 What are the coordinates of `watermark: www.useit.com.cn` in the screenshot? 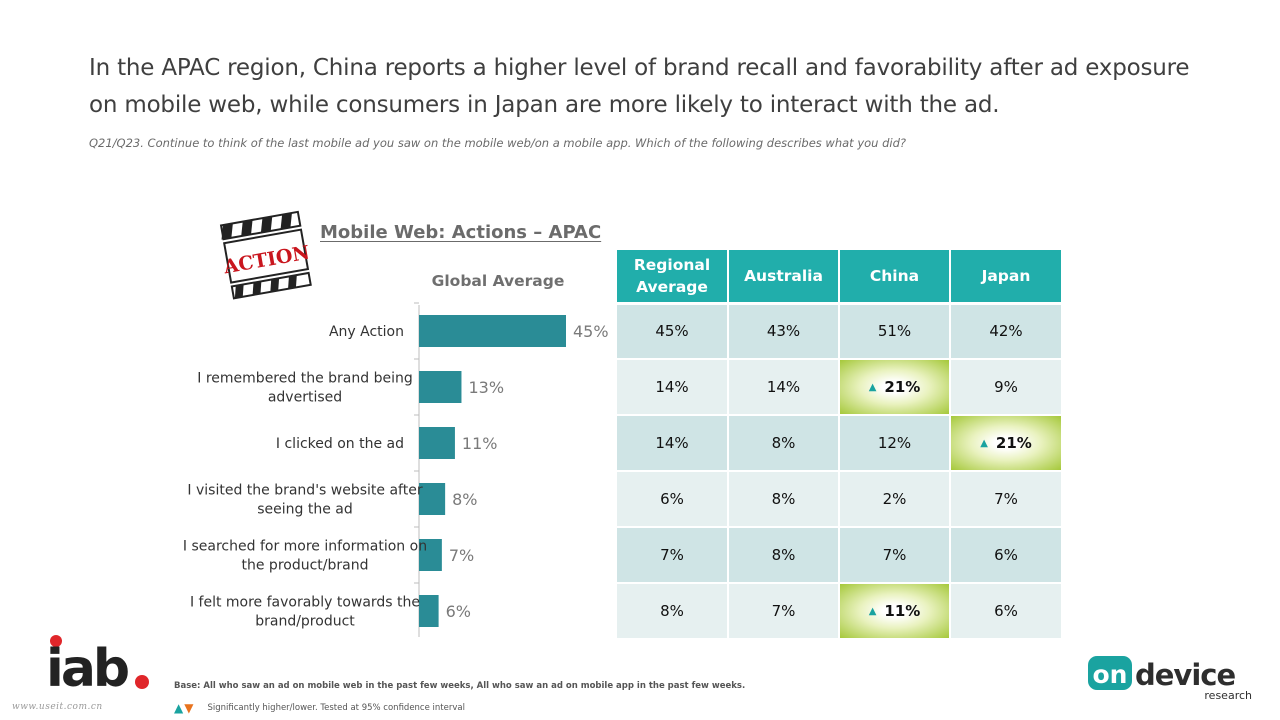 It's located at (57, 707).